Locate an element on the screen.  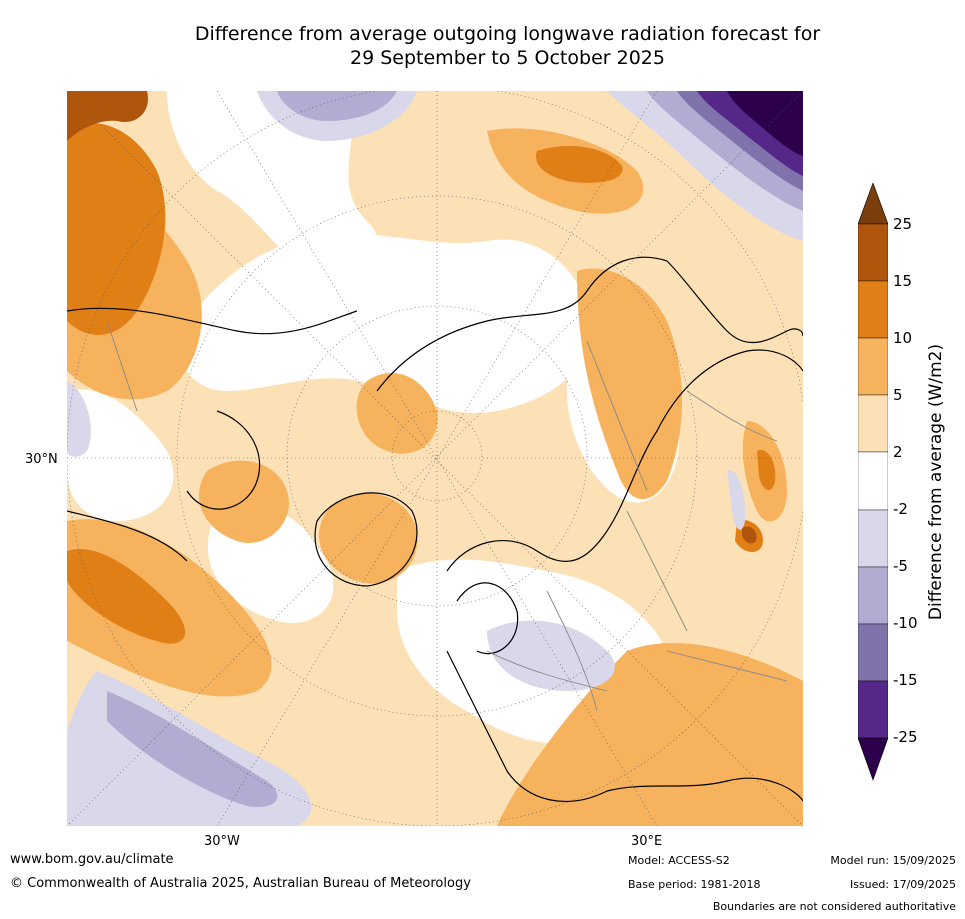
moderate-negative-region-south-pacific is located at coordinates (192, 749).